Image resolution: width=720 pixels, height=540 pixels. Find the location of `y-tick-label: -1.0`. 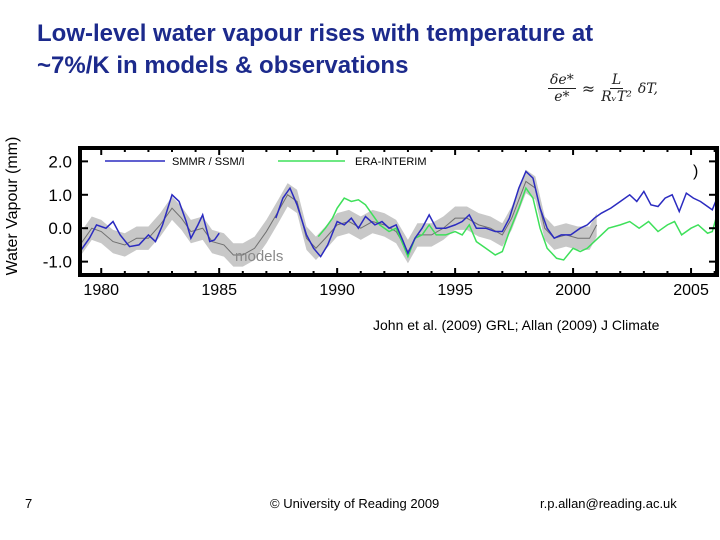

y-tick-label: -1.0 is located at coordinates (57, 262).